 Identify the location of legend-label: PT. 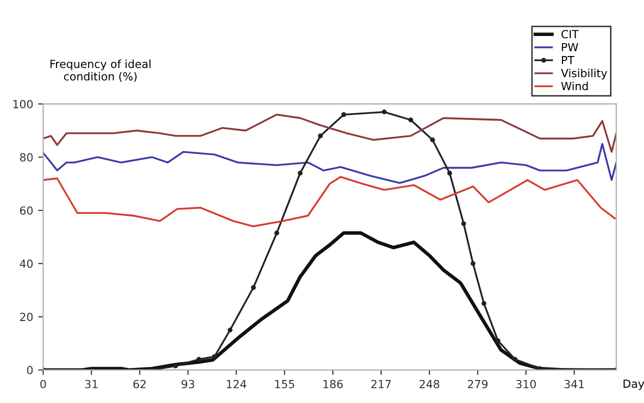
(568, 60).